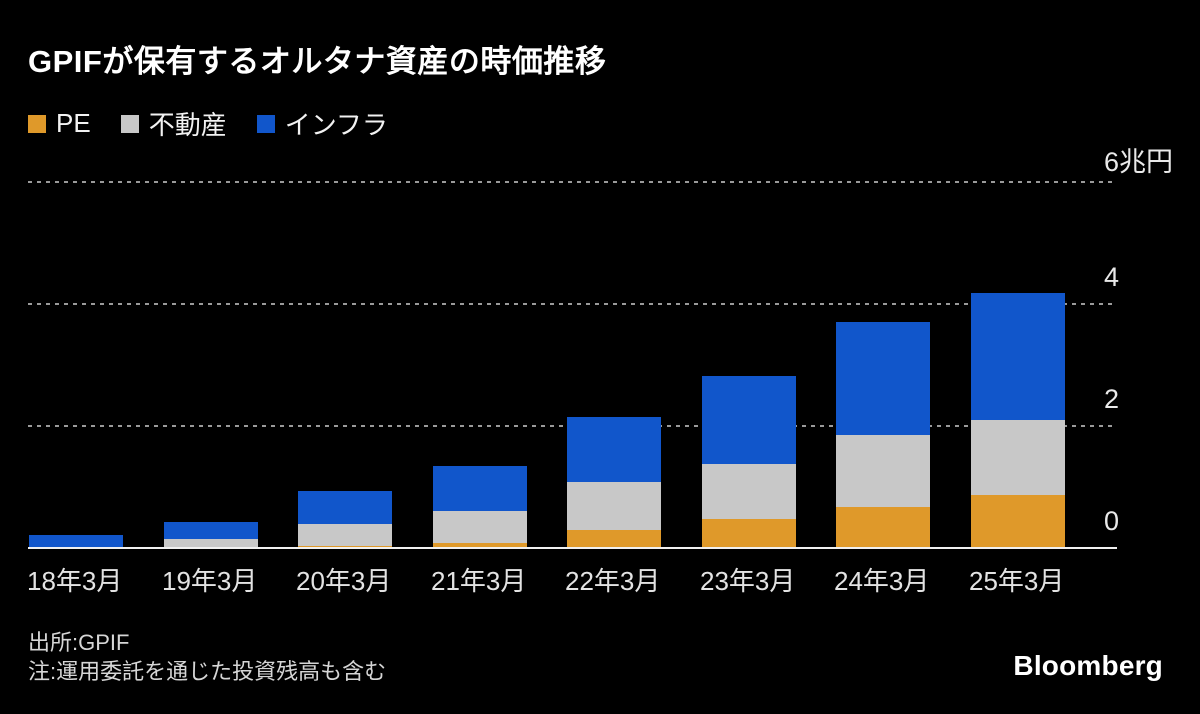 Image resolution: width=1200 pixels, height=714 pixels. What do you see at coordinates (479, 581) in the screenshot?
I see `x-axis-label: 21年3月` at bounding box center [479, 581].